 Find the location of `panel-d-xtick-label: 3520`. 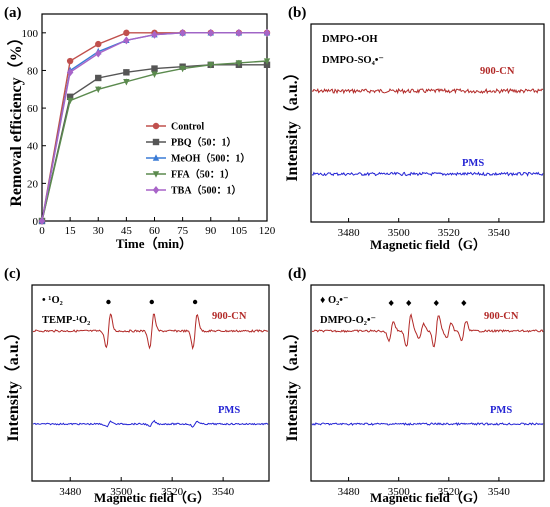

panel-d-xtick-label: 3520 is located at coordinates (449, 492).